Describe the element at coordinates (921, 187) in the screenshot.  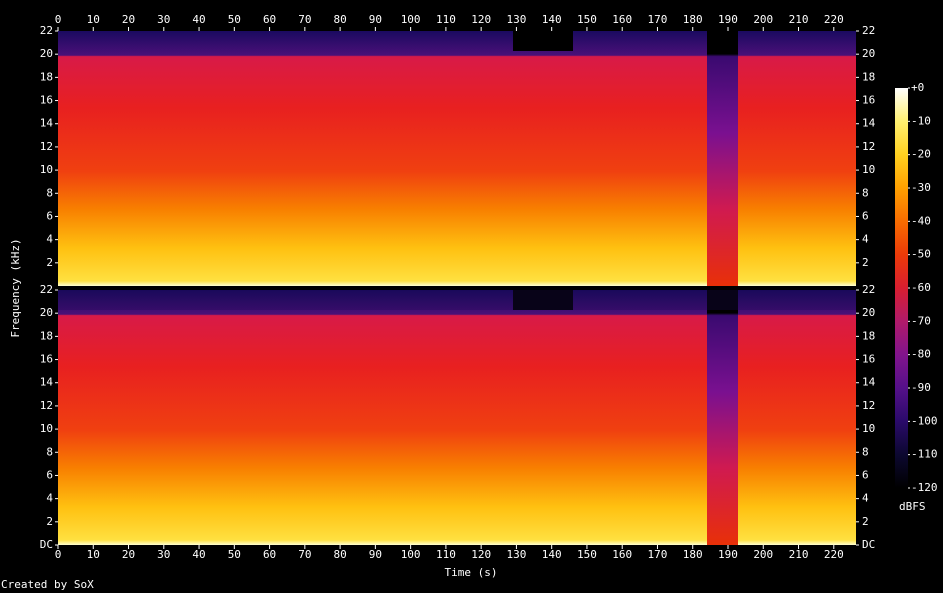
I see `colorbar-tick-label: -30` at that location.